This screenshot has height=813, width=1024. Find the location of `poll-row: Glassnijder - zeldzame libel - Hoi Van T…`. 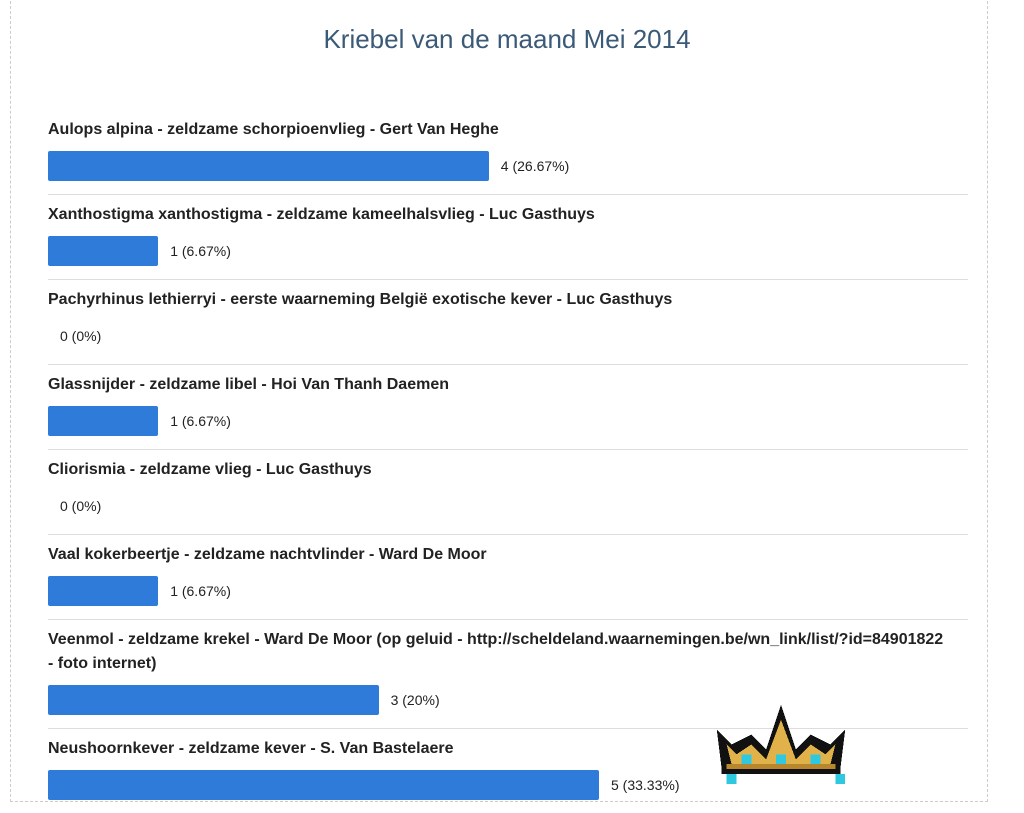

poll-row: Glassnijder - zeldzame libel - Hoi Van T… is located at coordinates (508, 407).